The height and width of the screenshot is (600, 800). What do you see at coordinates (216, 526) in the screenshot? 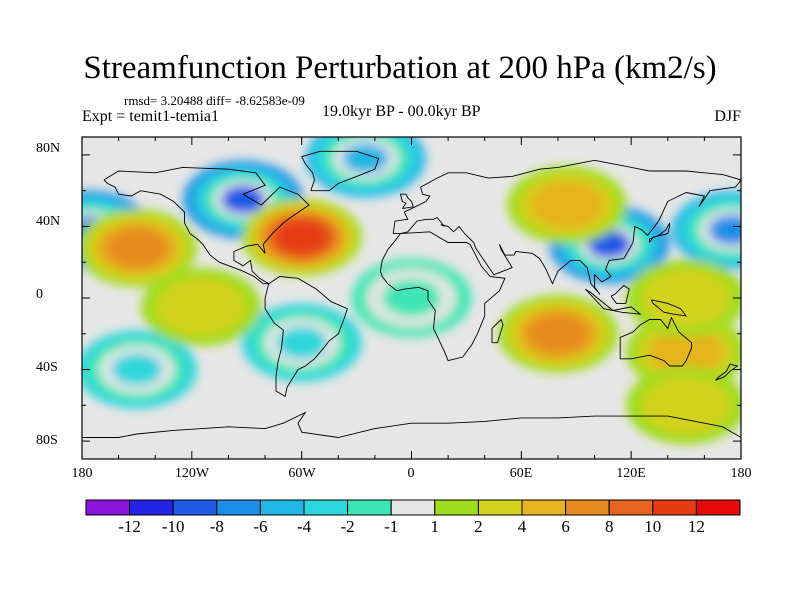
I see `colorbar-label: -8` at bounding box center [216, 526].